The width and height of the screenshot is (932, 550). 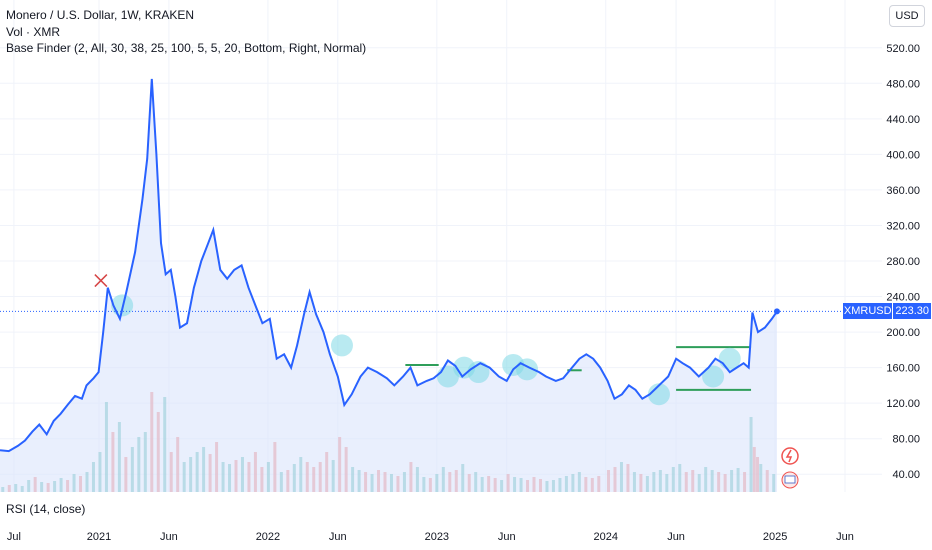 I want to click on price-tick-label: 480.00, so click(x=903, y=84).